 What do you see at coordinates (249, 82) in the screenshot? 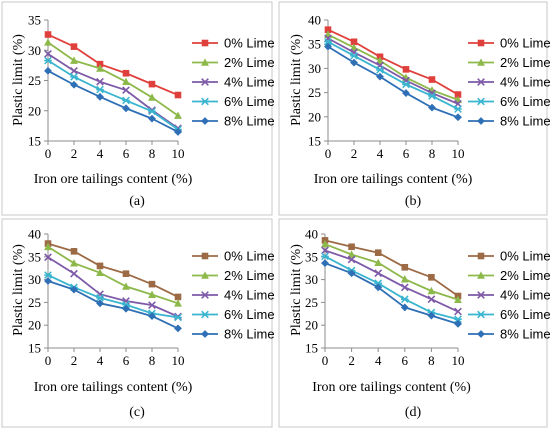
I see `legend-label: 4% Lime` at bounding box center [249, 82].